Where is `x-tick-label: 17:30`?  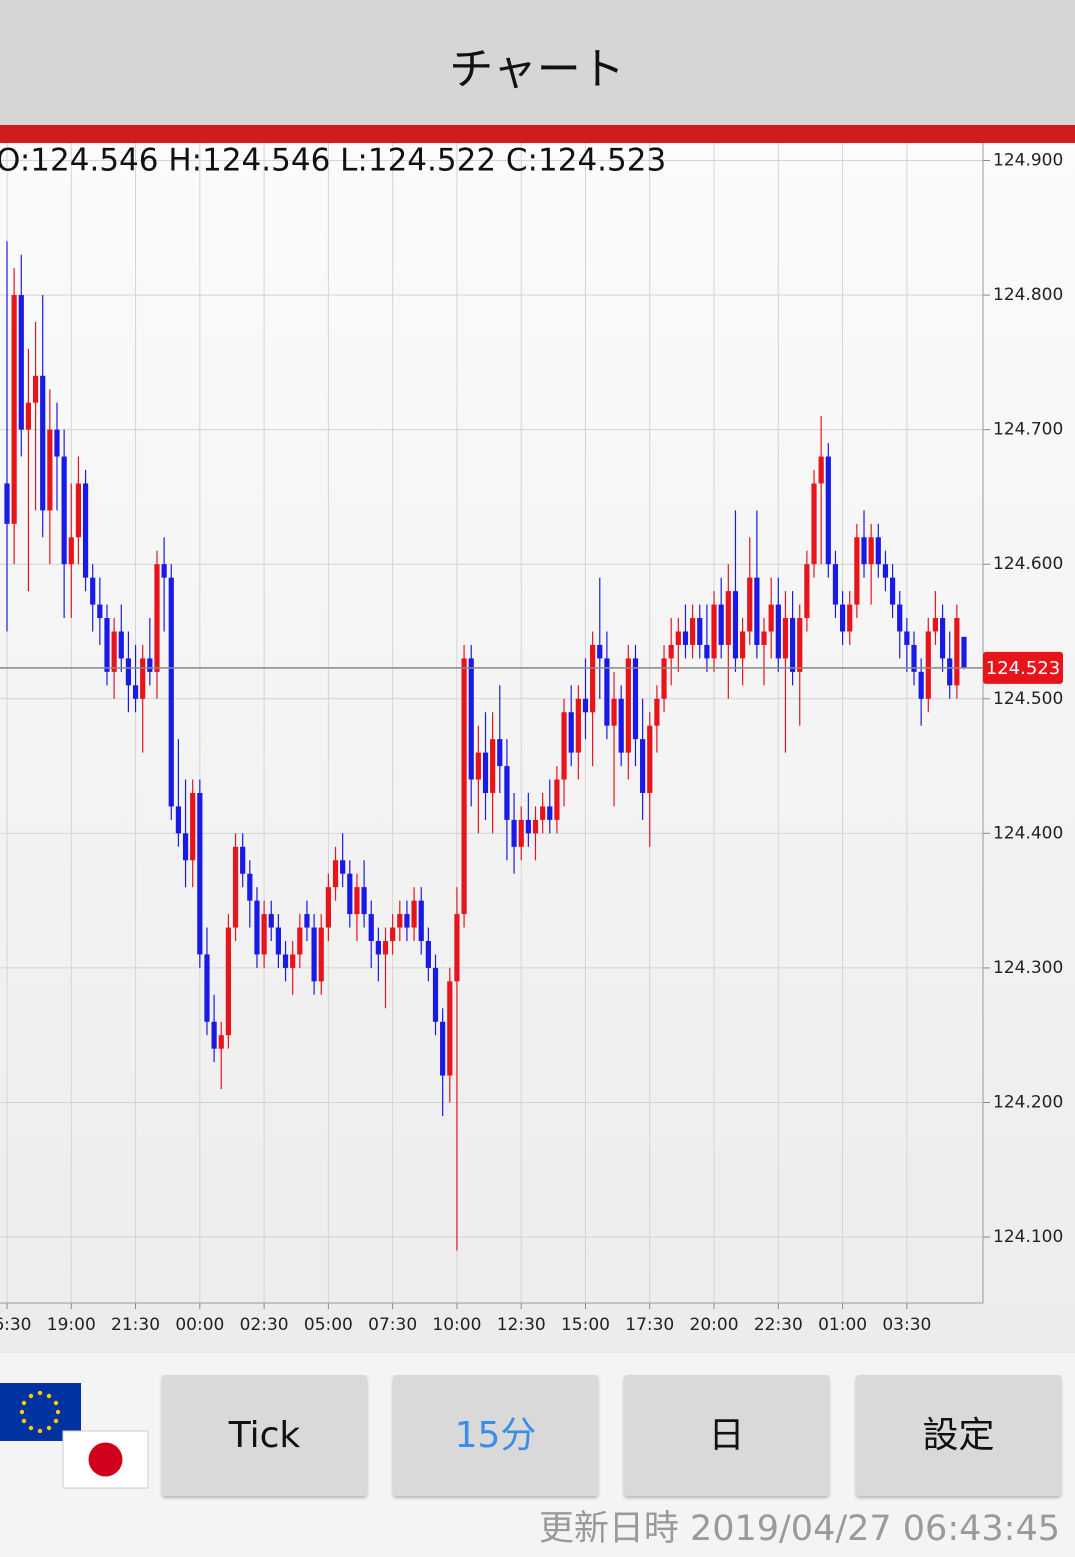
x-tick-label: 17:30 is located at coordinates (649, 1325).